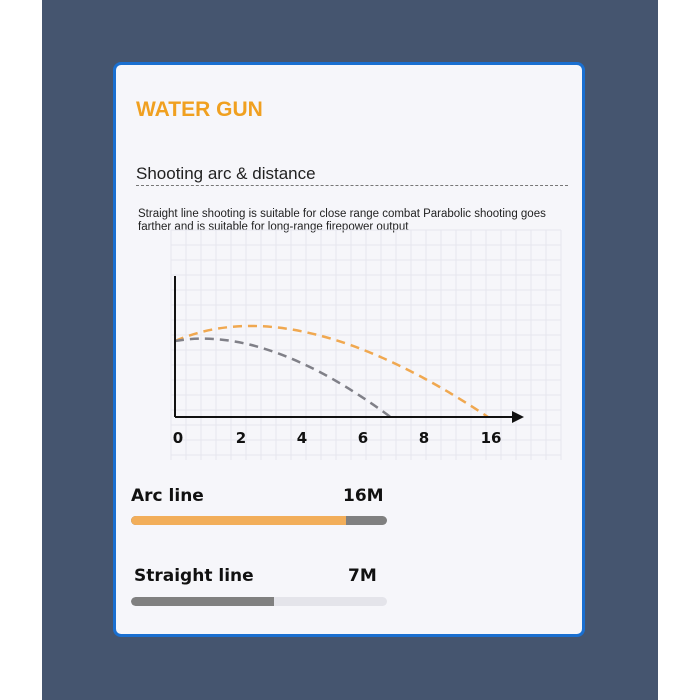 This screenshot has width=700, height=700. I want to click on straight-line-progress-fill, so click(203, 601).